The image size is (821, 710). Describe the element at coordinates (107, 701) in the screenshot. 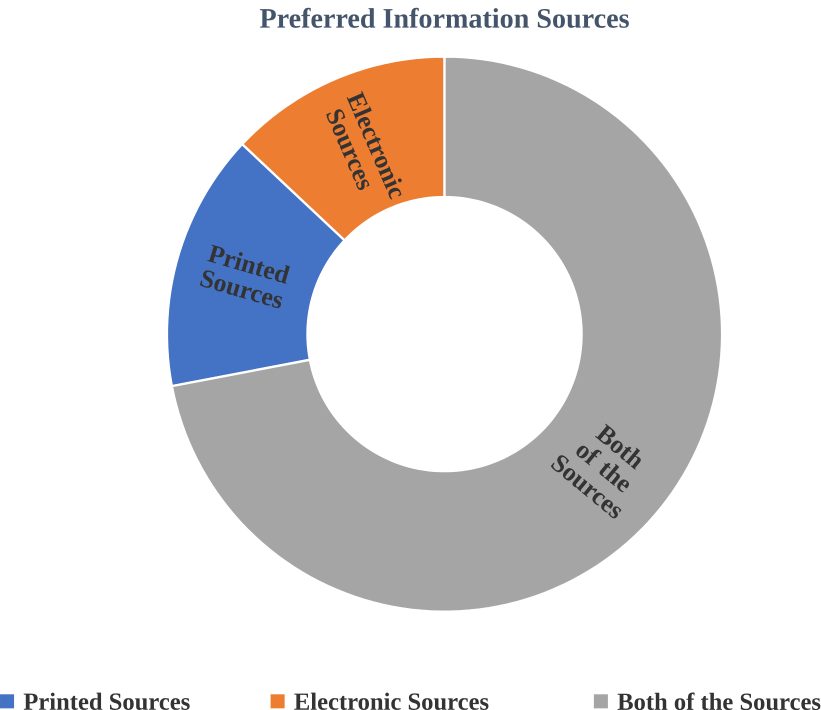

I see `legend-label: Printed Sources` at that location.